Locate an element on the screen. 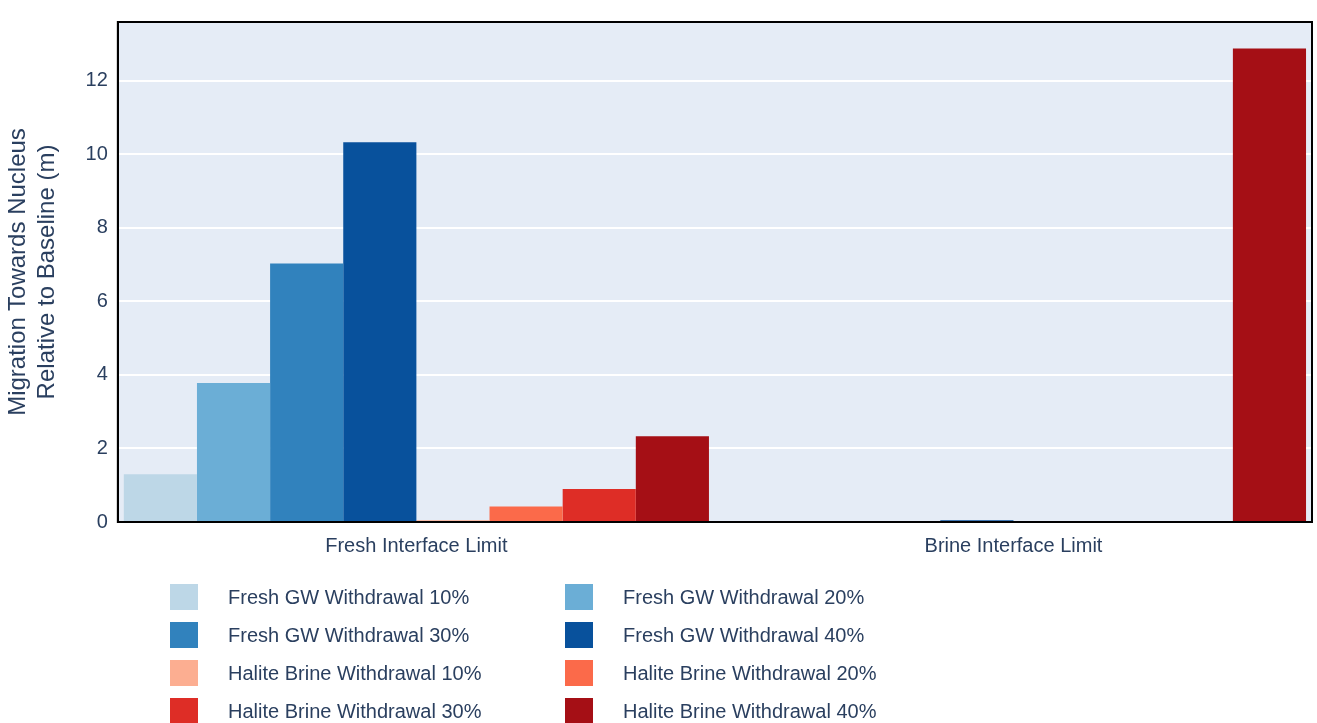  legend-label: Fresh GW Withdrawal 40% is located at coordinates (744, 635).